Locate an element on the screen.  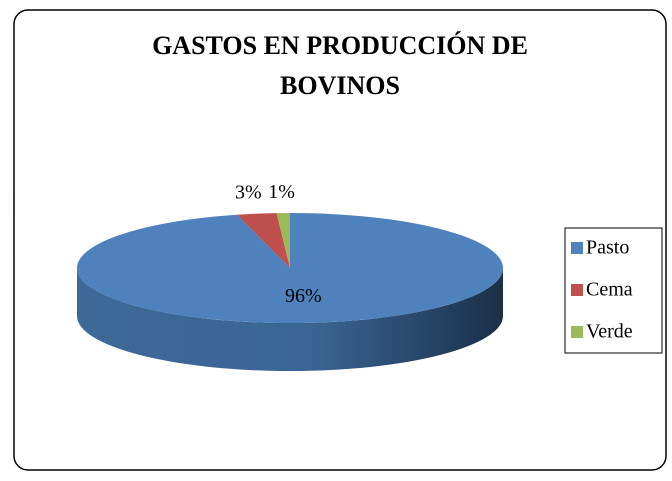
legend-label: Pasto is located at coordinates (607, 248).